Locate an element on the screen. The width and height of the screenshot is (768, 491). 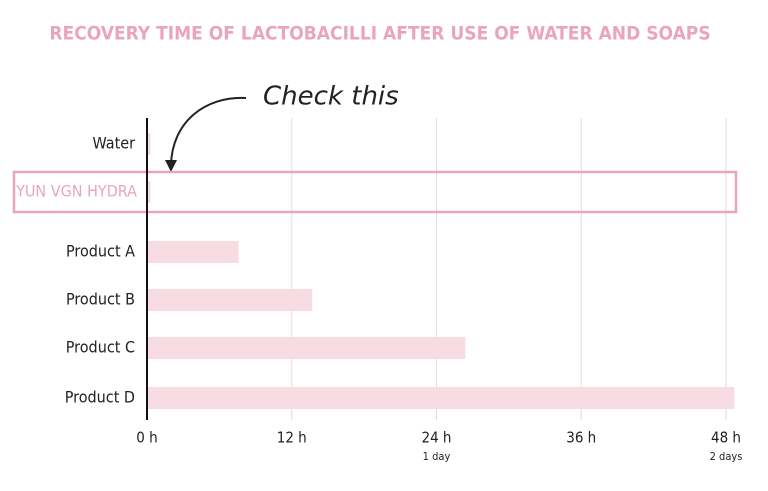
y-tick-label: Water is located at coordinates (114, 143).